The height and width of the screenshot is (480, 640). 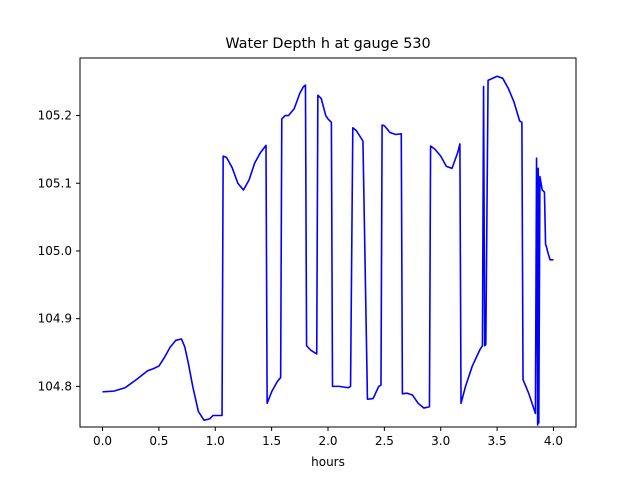 What do you see at coordinates (328, 462) in the screenshot?
I see `x-axis-label: hours` at bounding box center [328, 462].